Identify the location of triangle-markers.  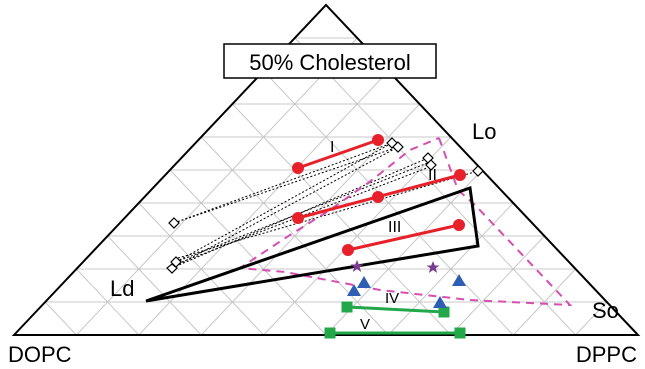
(406, 291).